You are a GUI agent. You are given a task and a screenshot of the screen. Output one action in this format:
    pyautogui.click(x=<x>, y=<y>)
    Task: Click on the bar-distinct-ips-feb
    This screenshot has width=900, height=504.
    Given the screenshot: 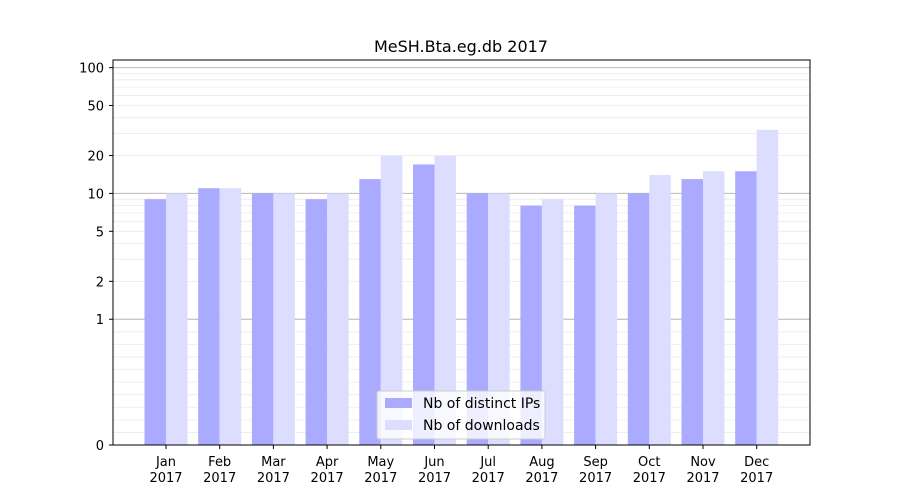 What is the action you would take?
    pyautogui.click(x=209, y=316)
    